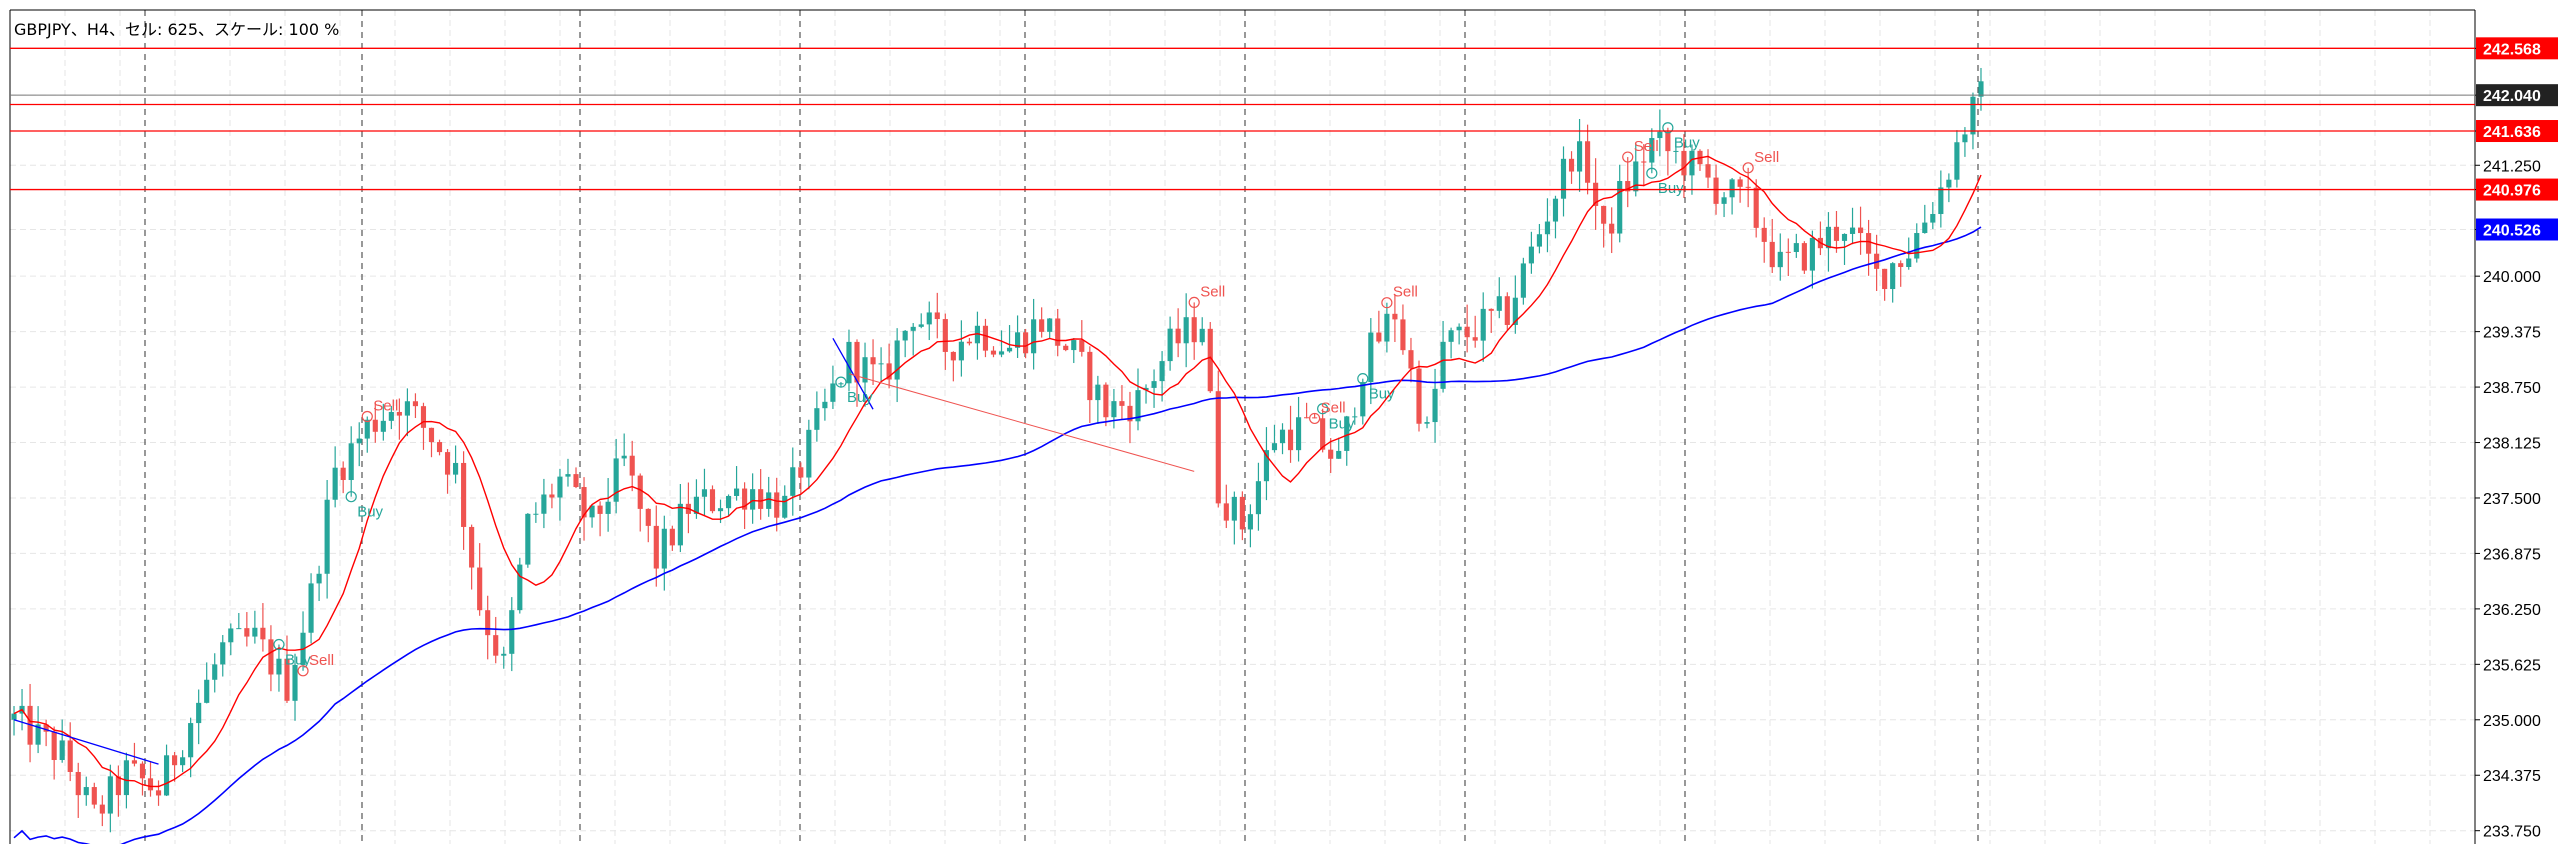  I want to click on signal-label: Sell, so click(1766, 157).